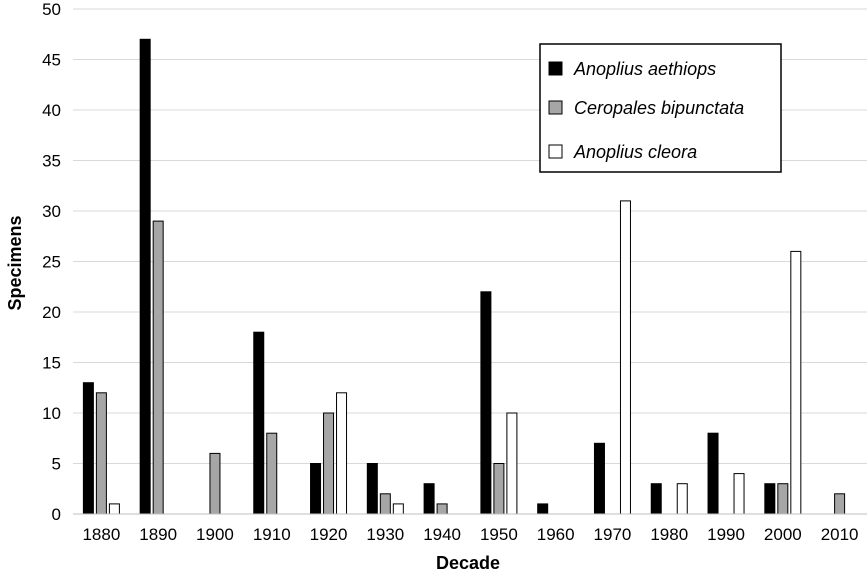  I want to click on bar-anoplius-aethiops-1940, so click(429, 499).